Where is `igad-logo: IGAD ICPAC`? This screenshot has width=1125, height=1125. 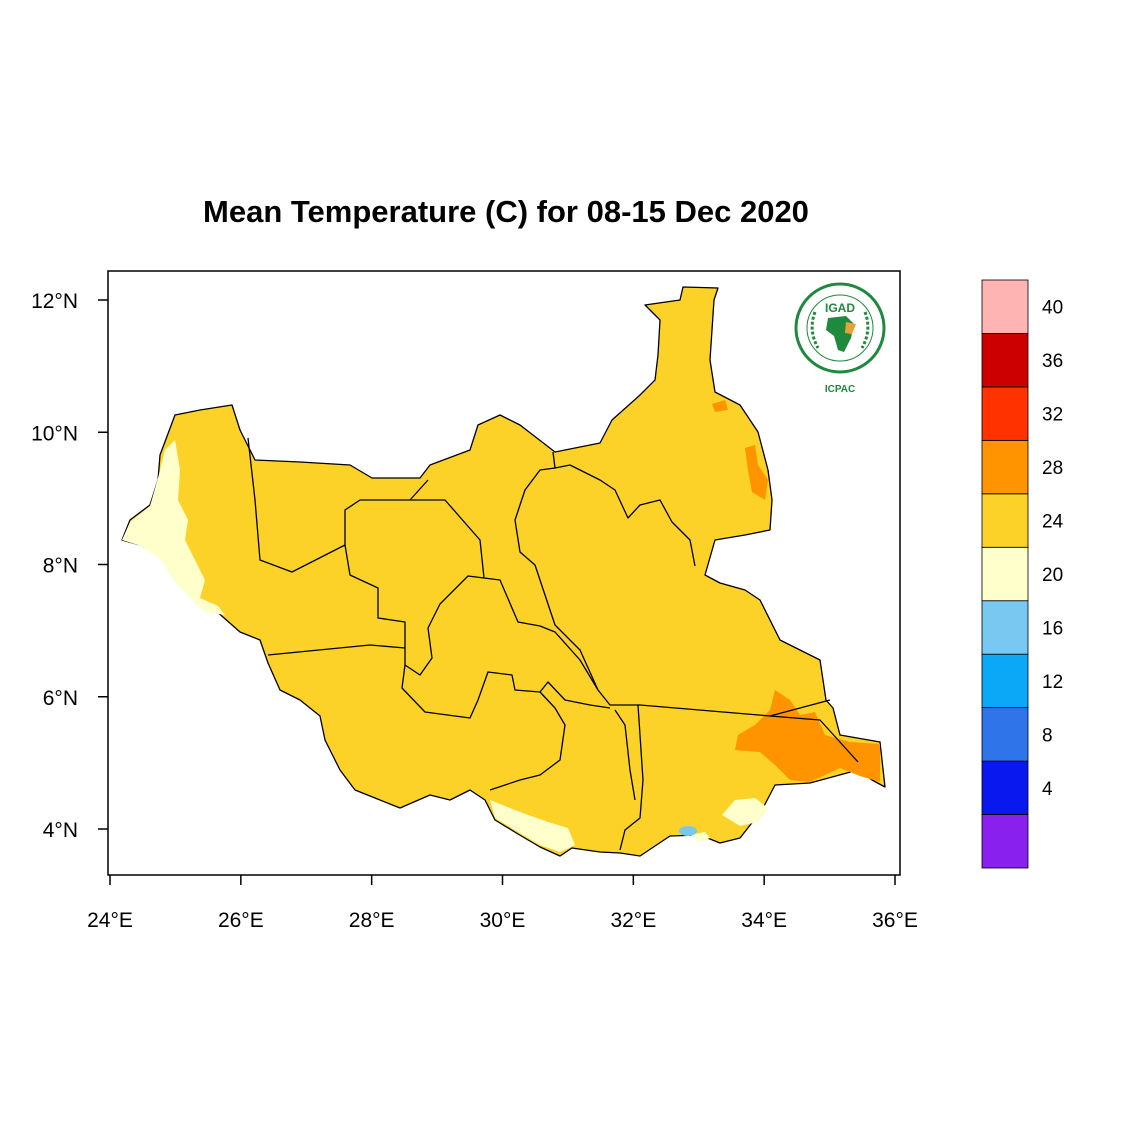 igad-logo: IGAD ICPAC is located at coordinates (840, 338).